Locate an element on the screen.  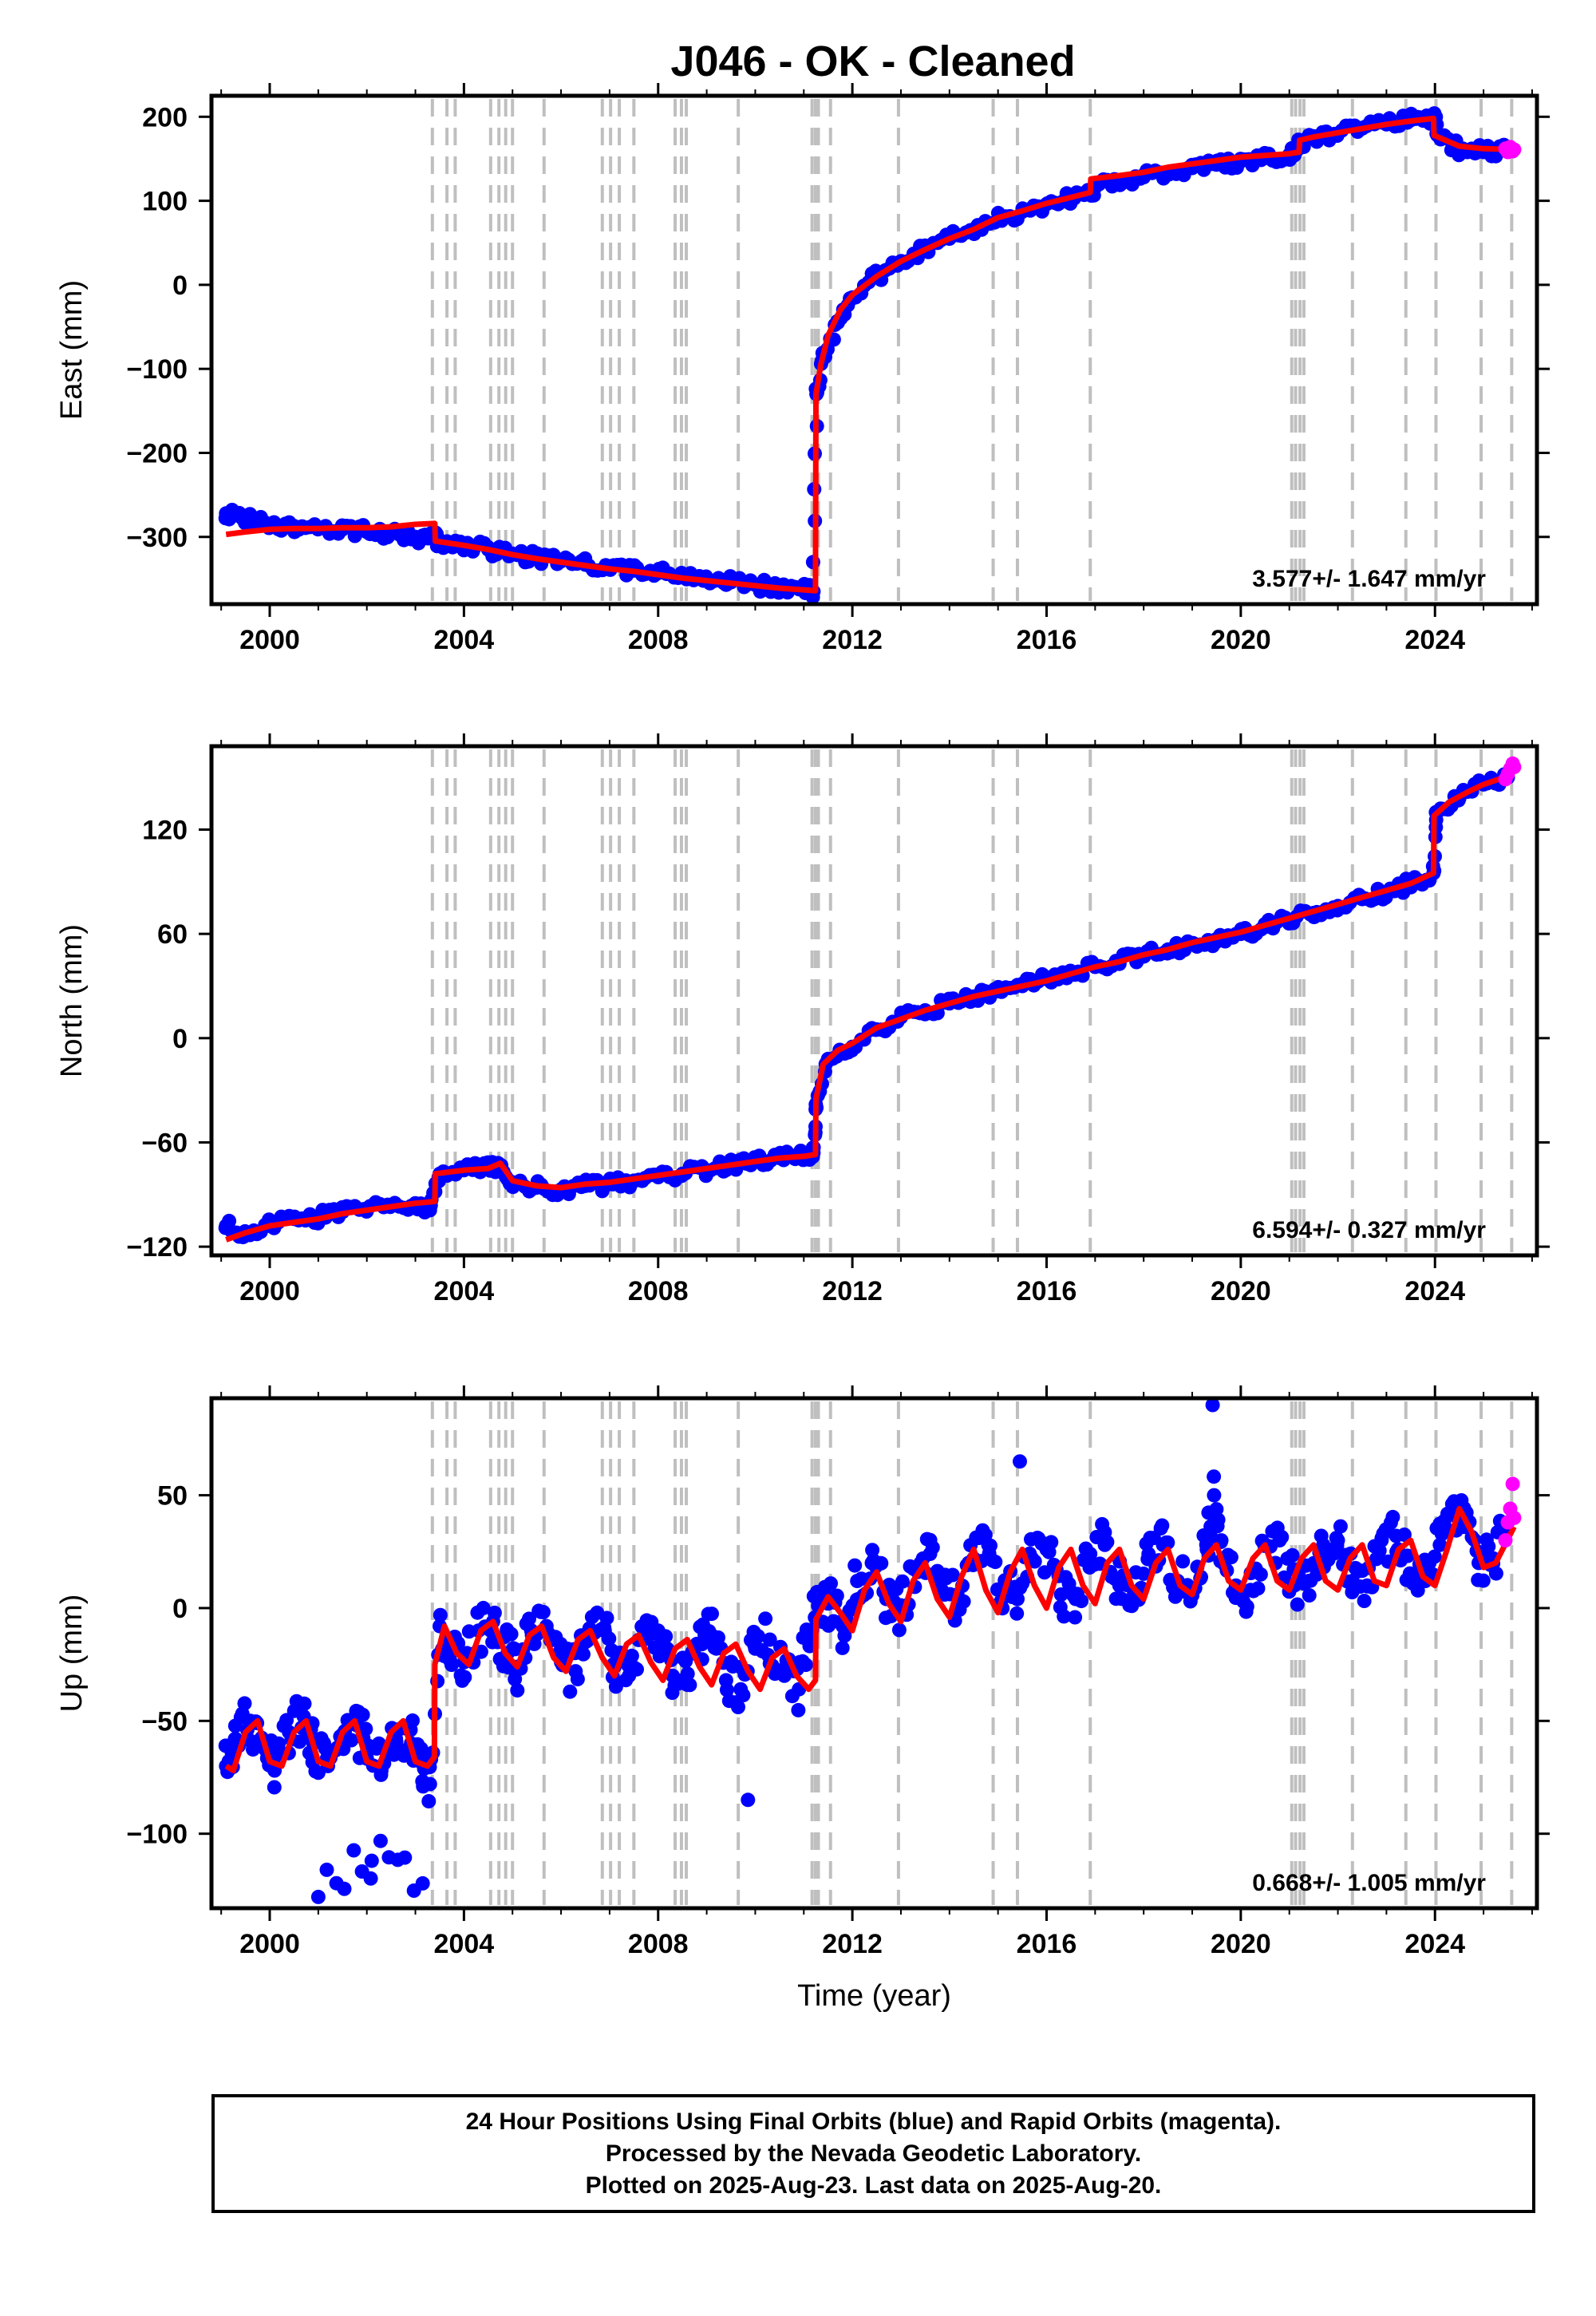
x-tick-label: 2024 is located at coordinates (1434, 1291).